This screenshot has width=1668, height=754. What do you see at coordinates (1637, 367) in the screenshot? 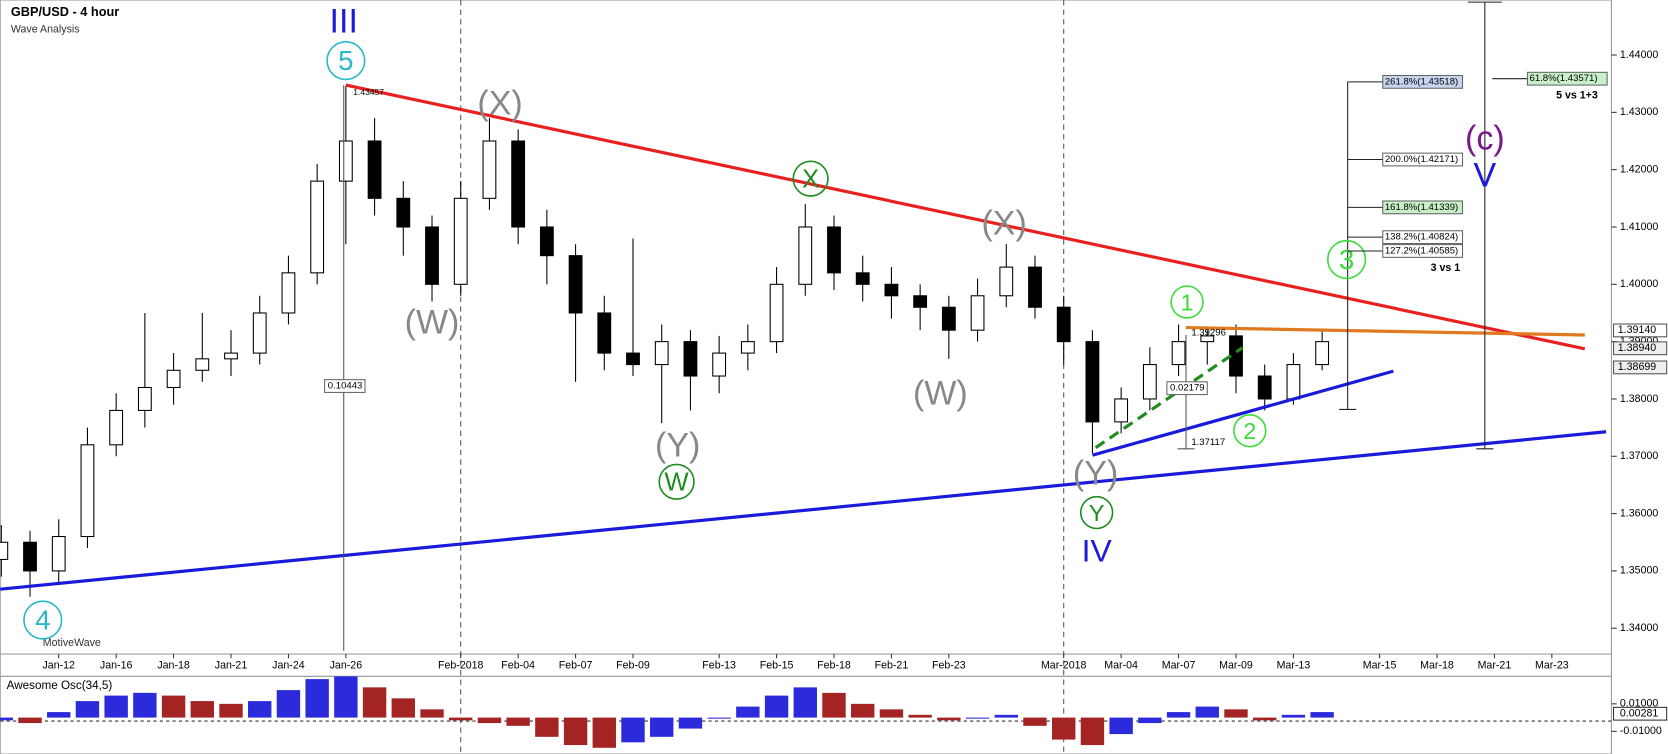
I see `price-marker-label: 1.38699` at bounding box center [1637, 367].